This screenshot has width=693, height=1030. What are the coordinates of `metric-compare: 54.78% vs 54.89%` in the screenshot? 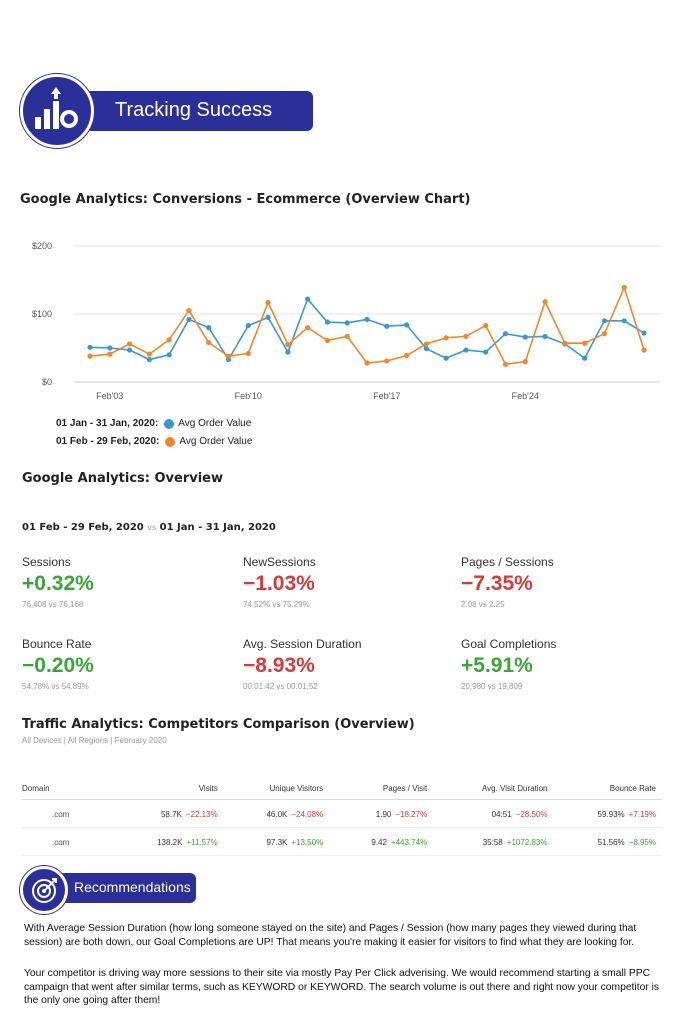 It's located at (55, 686).